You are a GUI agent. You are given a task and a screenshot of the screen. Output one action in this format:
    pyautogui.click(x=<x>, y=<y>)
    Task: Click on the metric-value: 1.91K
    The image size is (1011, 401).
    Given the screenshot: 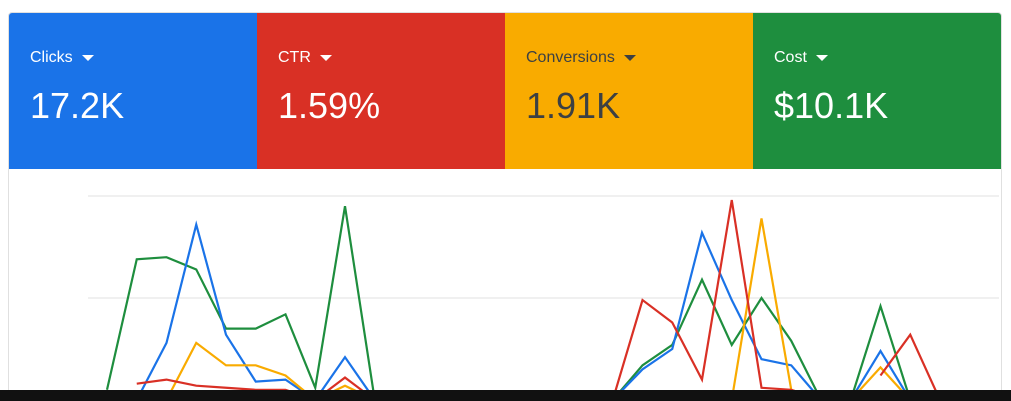 What is the action you would take?
    pyautogui.click(x=573, y=105)
    